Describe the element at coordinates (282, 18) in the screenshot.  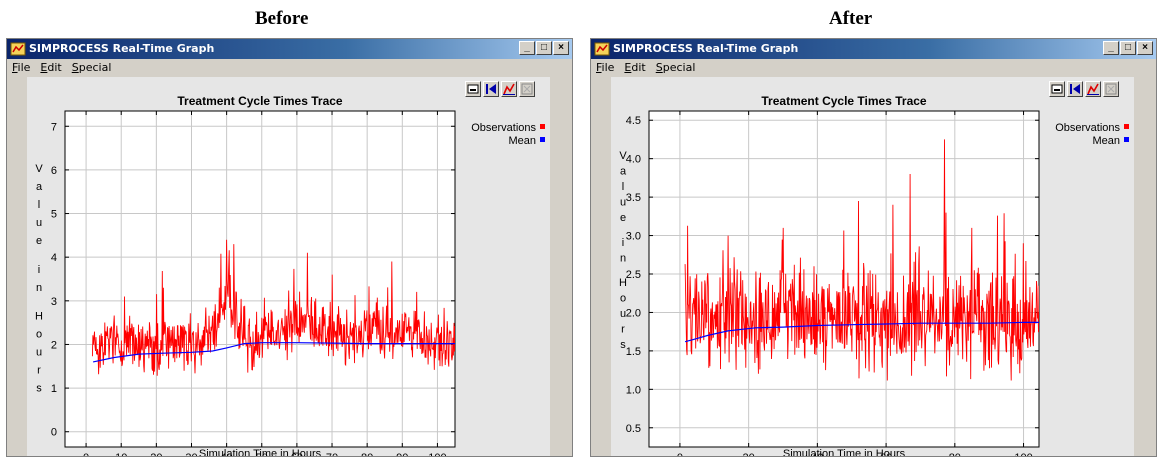
I see `panel-caption: Before` at that location.